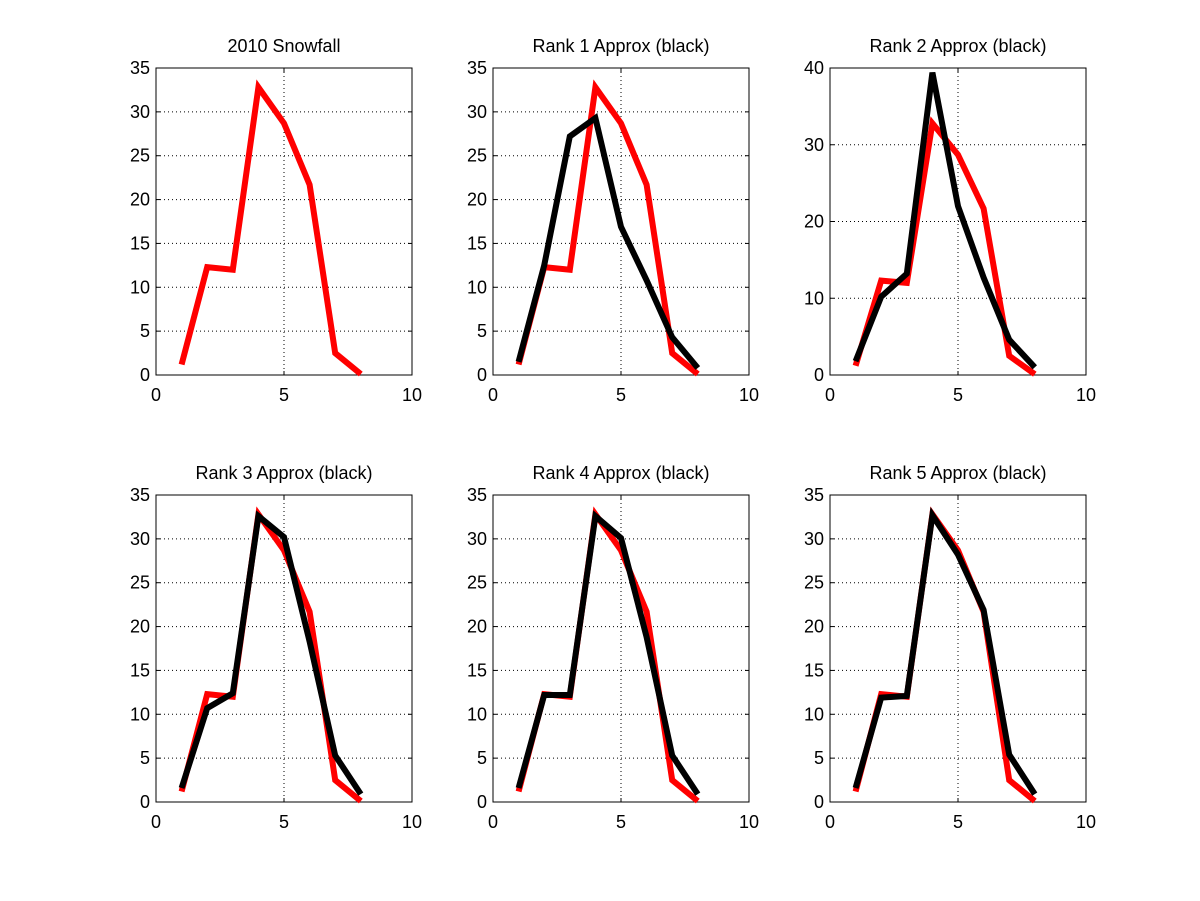 The height and width of the screenshot is (901, 1200). Describe the element at coordinates (957, 473) in the screenshot. I see `subplot-title: Rank 5 Approx (black)` at that location.